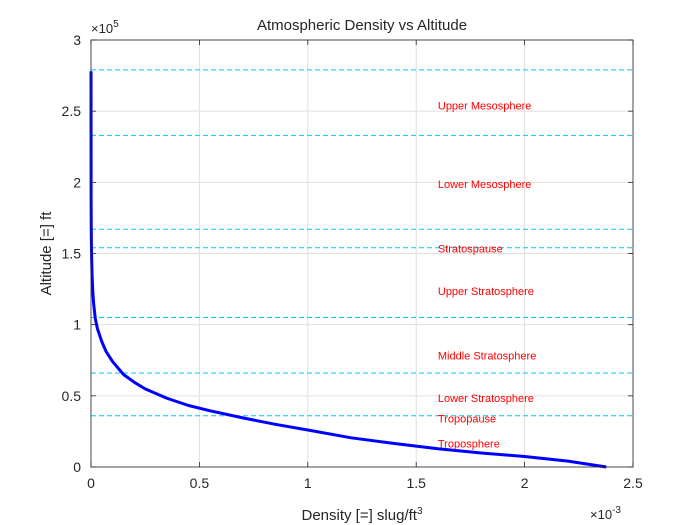 This screenshot has height=525, width=700. I want to click on y-axis-exponent: ×10⁵, so click(105, 27).